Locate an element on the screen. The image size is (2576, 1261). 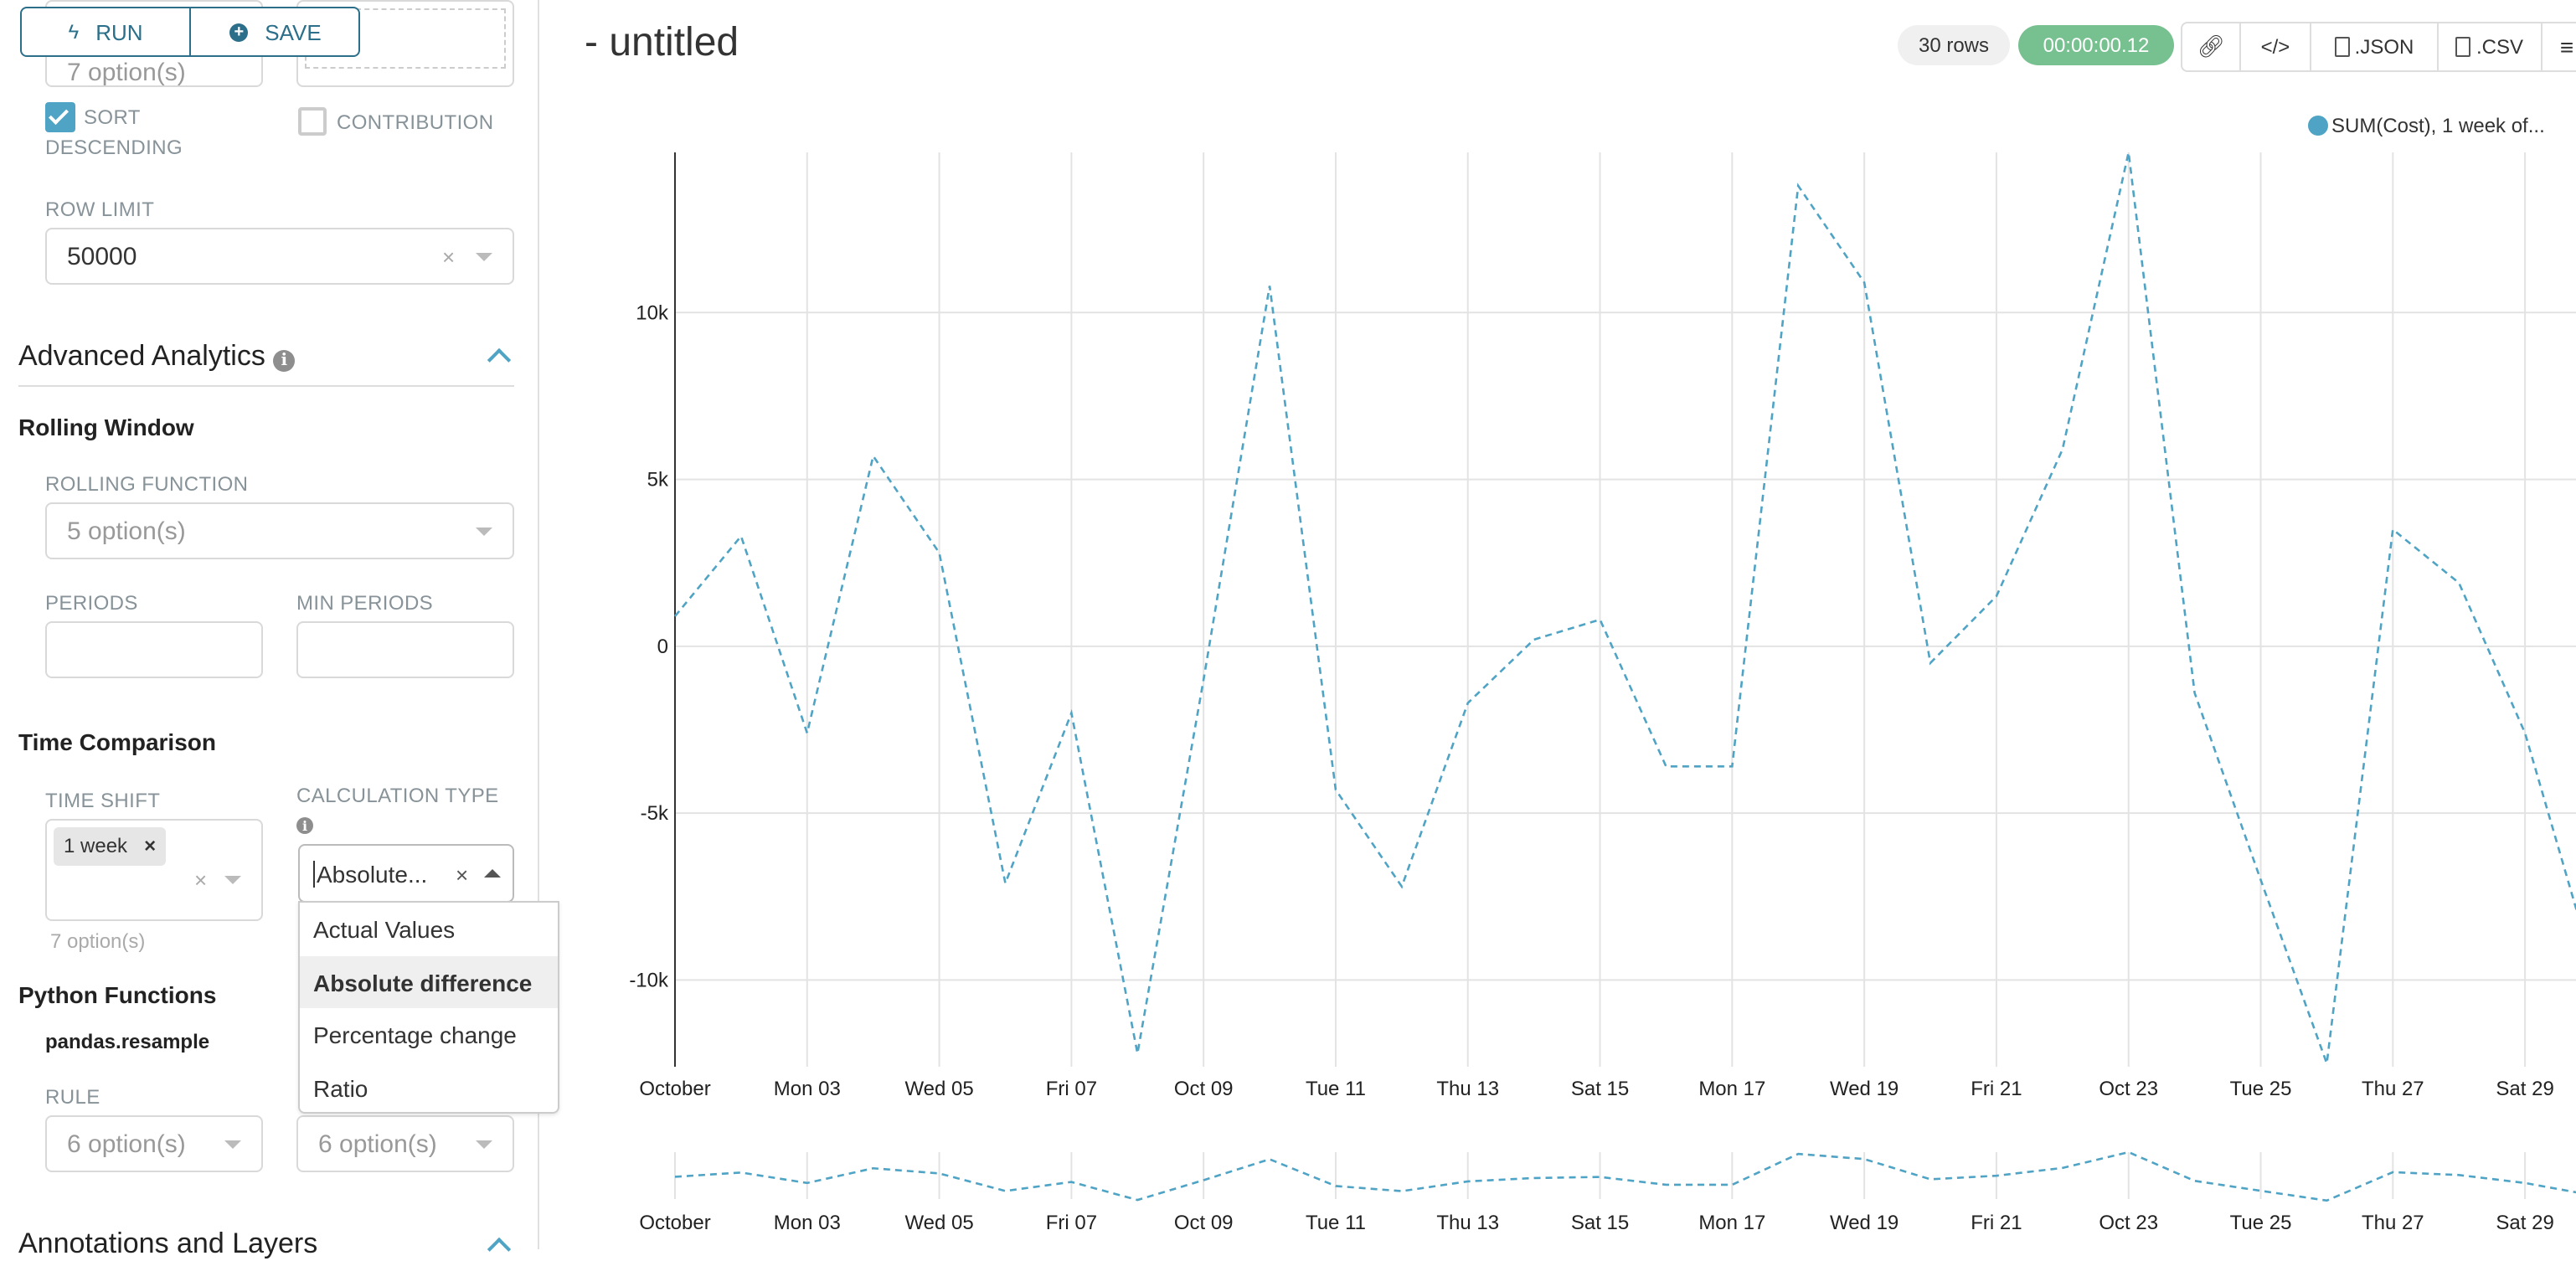
min-periods-input is located at coordinates (405, 649).